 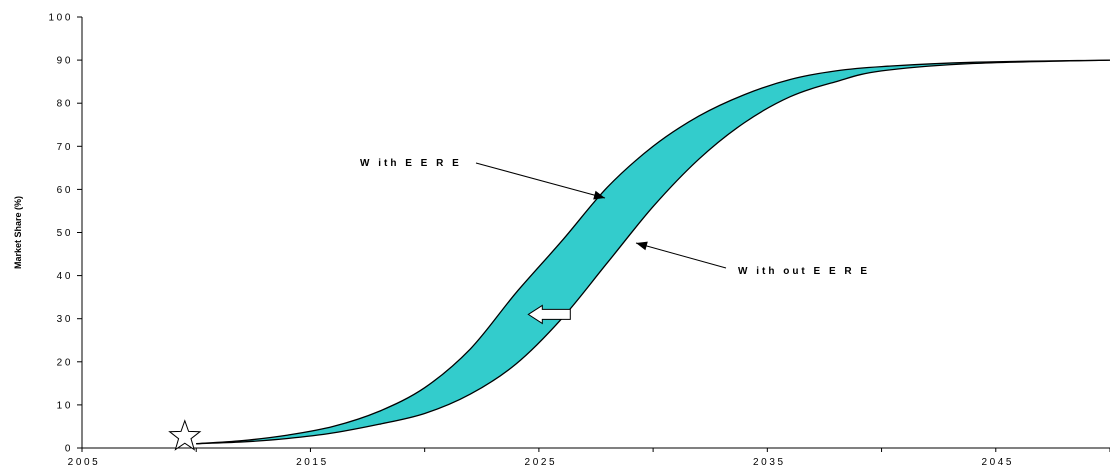 What do you see at coordinates (312, 462) in the screenshot?
I see `x-tick-label: 2015` at bounding box center [312, 462].